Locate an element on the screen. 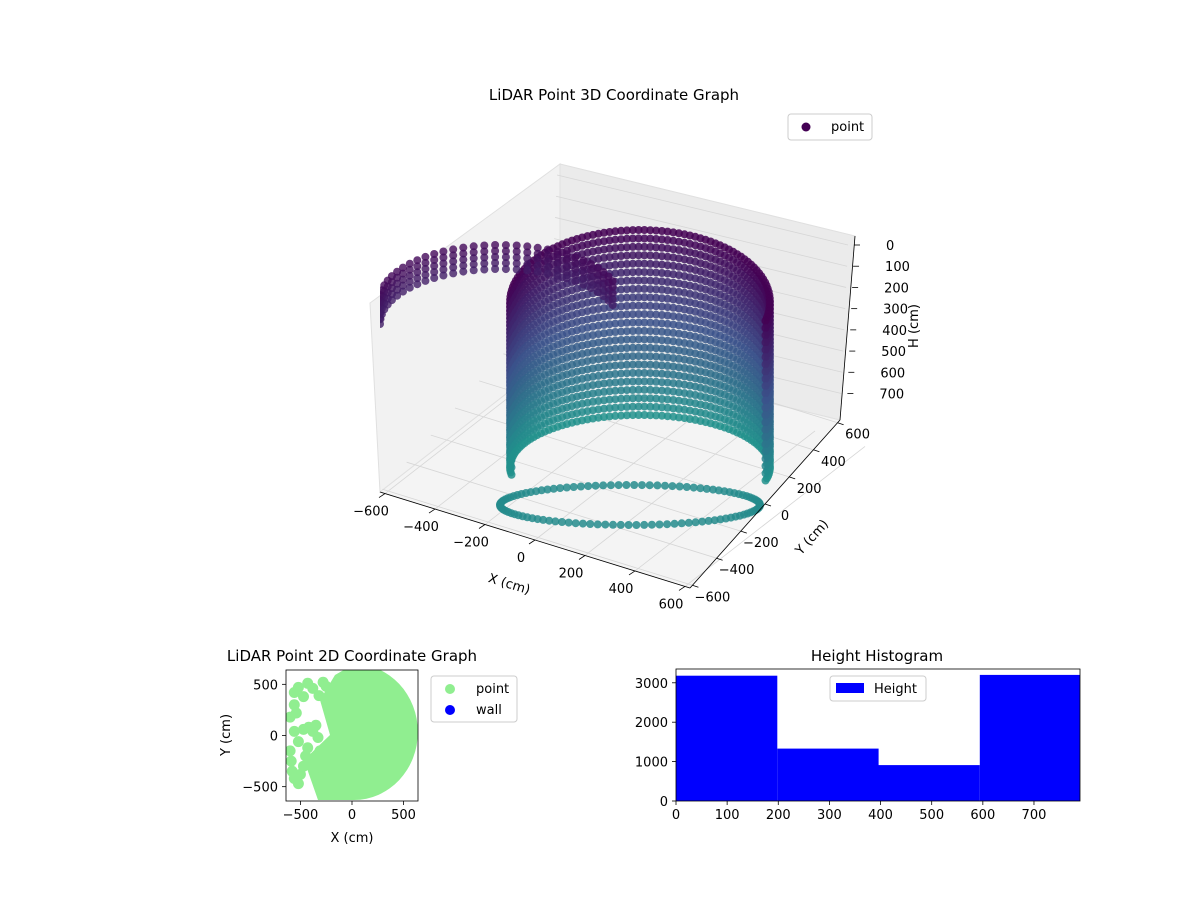 The image size is (1200, 900). y-axis-label-3d: Y (cm) is located at coordinates (812, 538).